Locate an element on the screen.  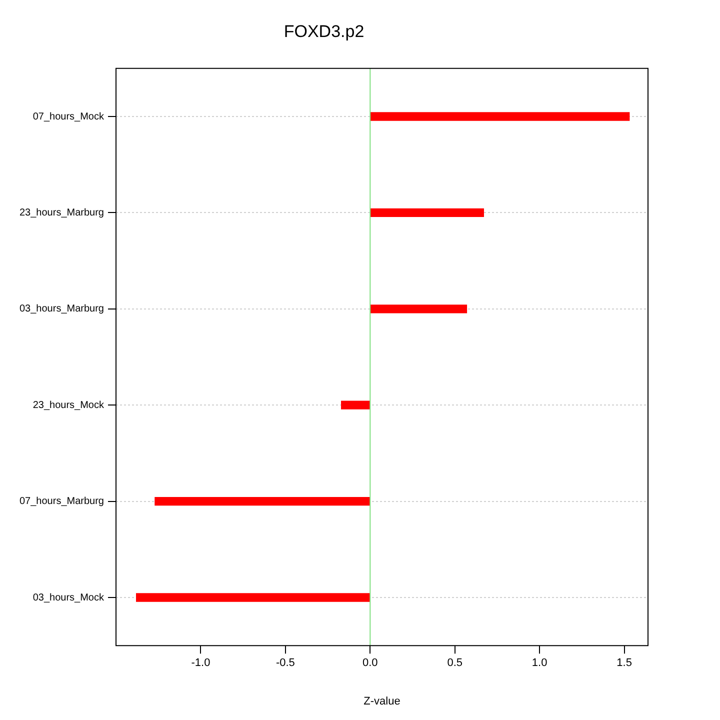
chart-title: FOXD3.p2 is located at coordinates (324, 31).